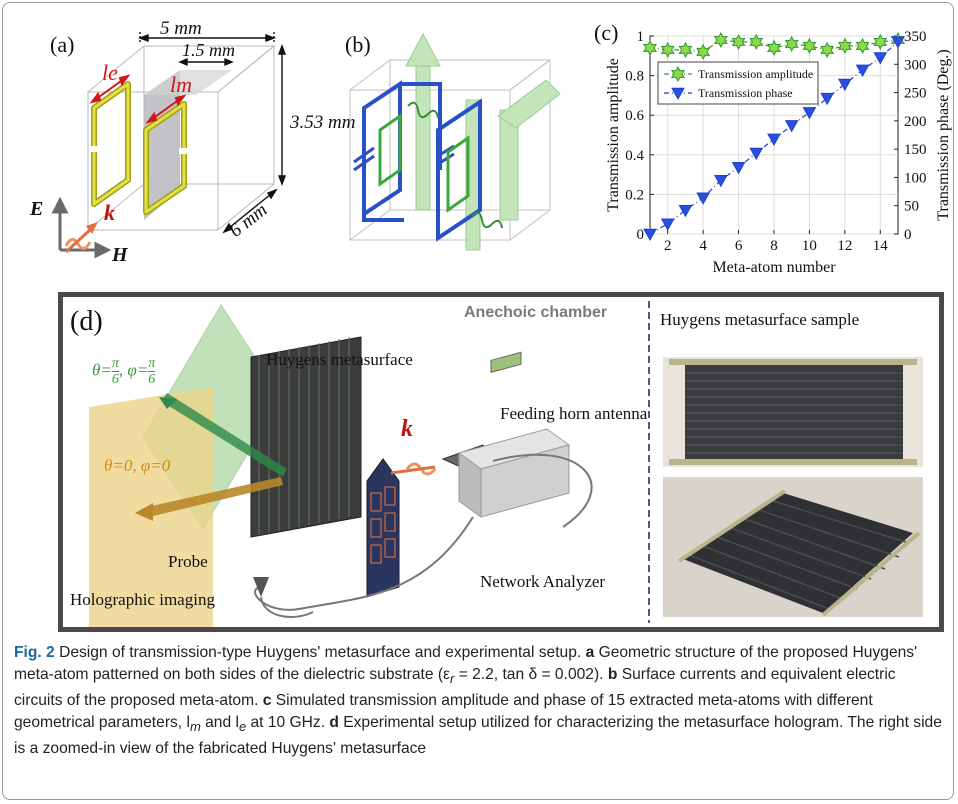  What do you see at coordinates (536, 312) in the screenshot?
I see `anechoic-chamber-title: Anechoic chamber` at bounding box center [536, 312].